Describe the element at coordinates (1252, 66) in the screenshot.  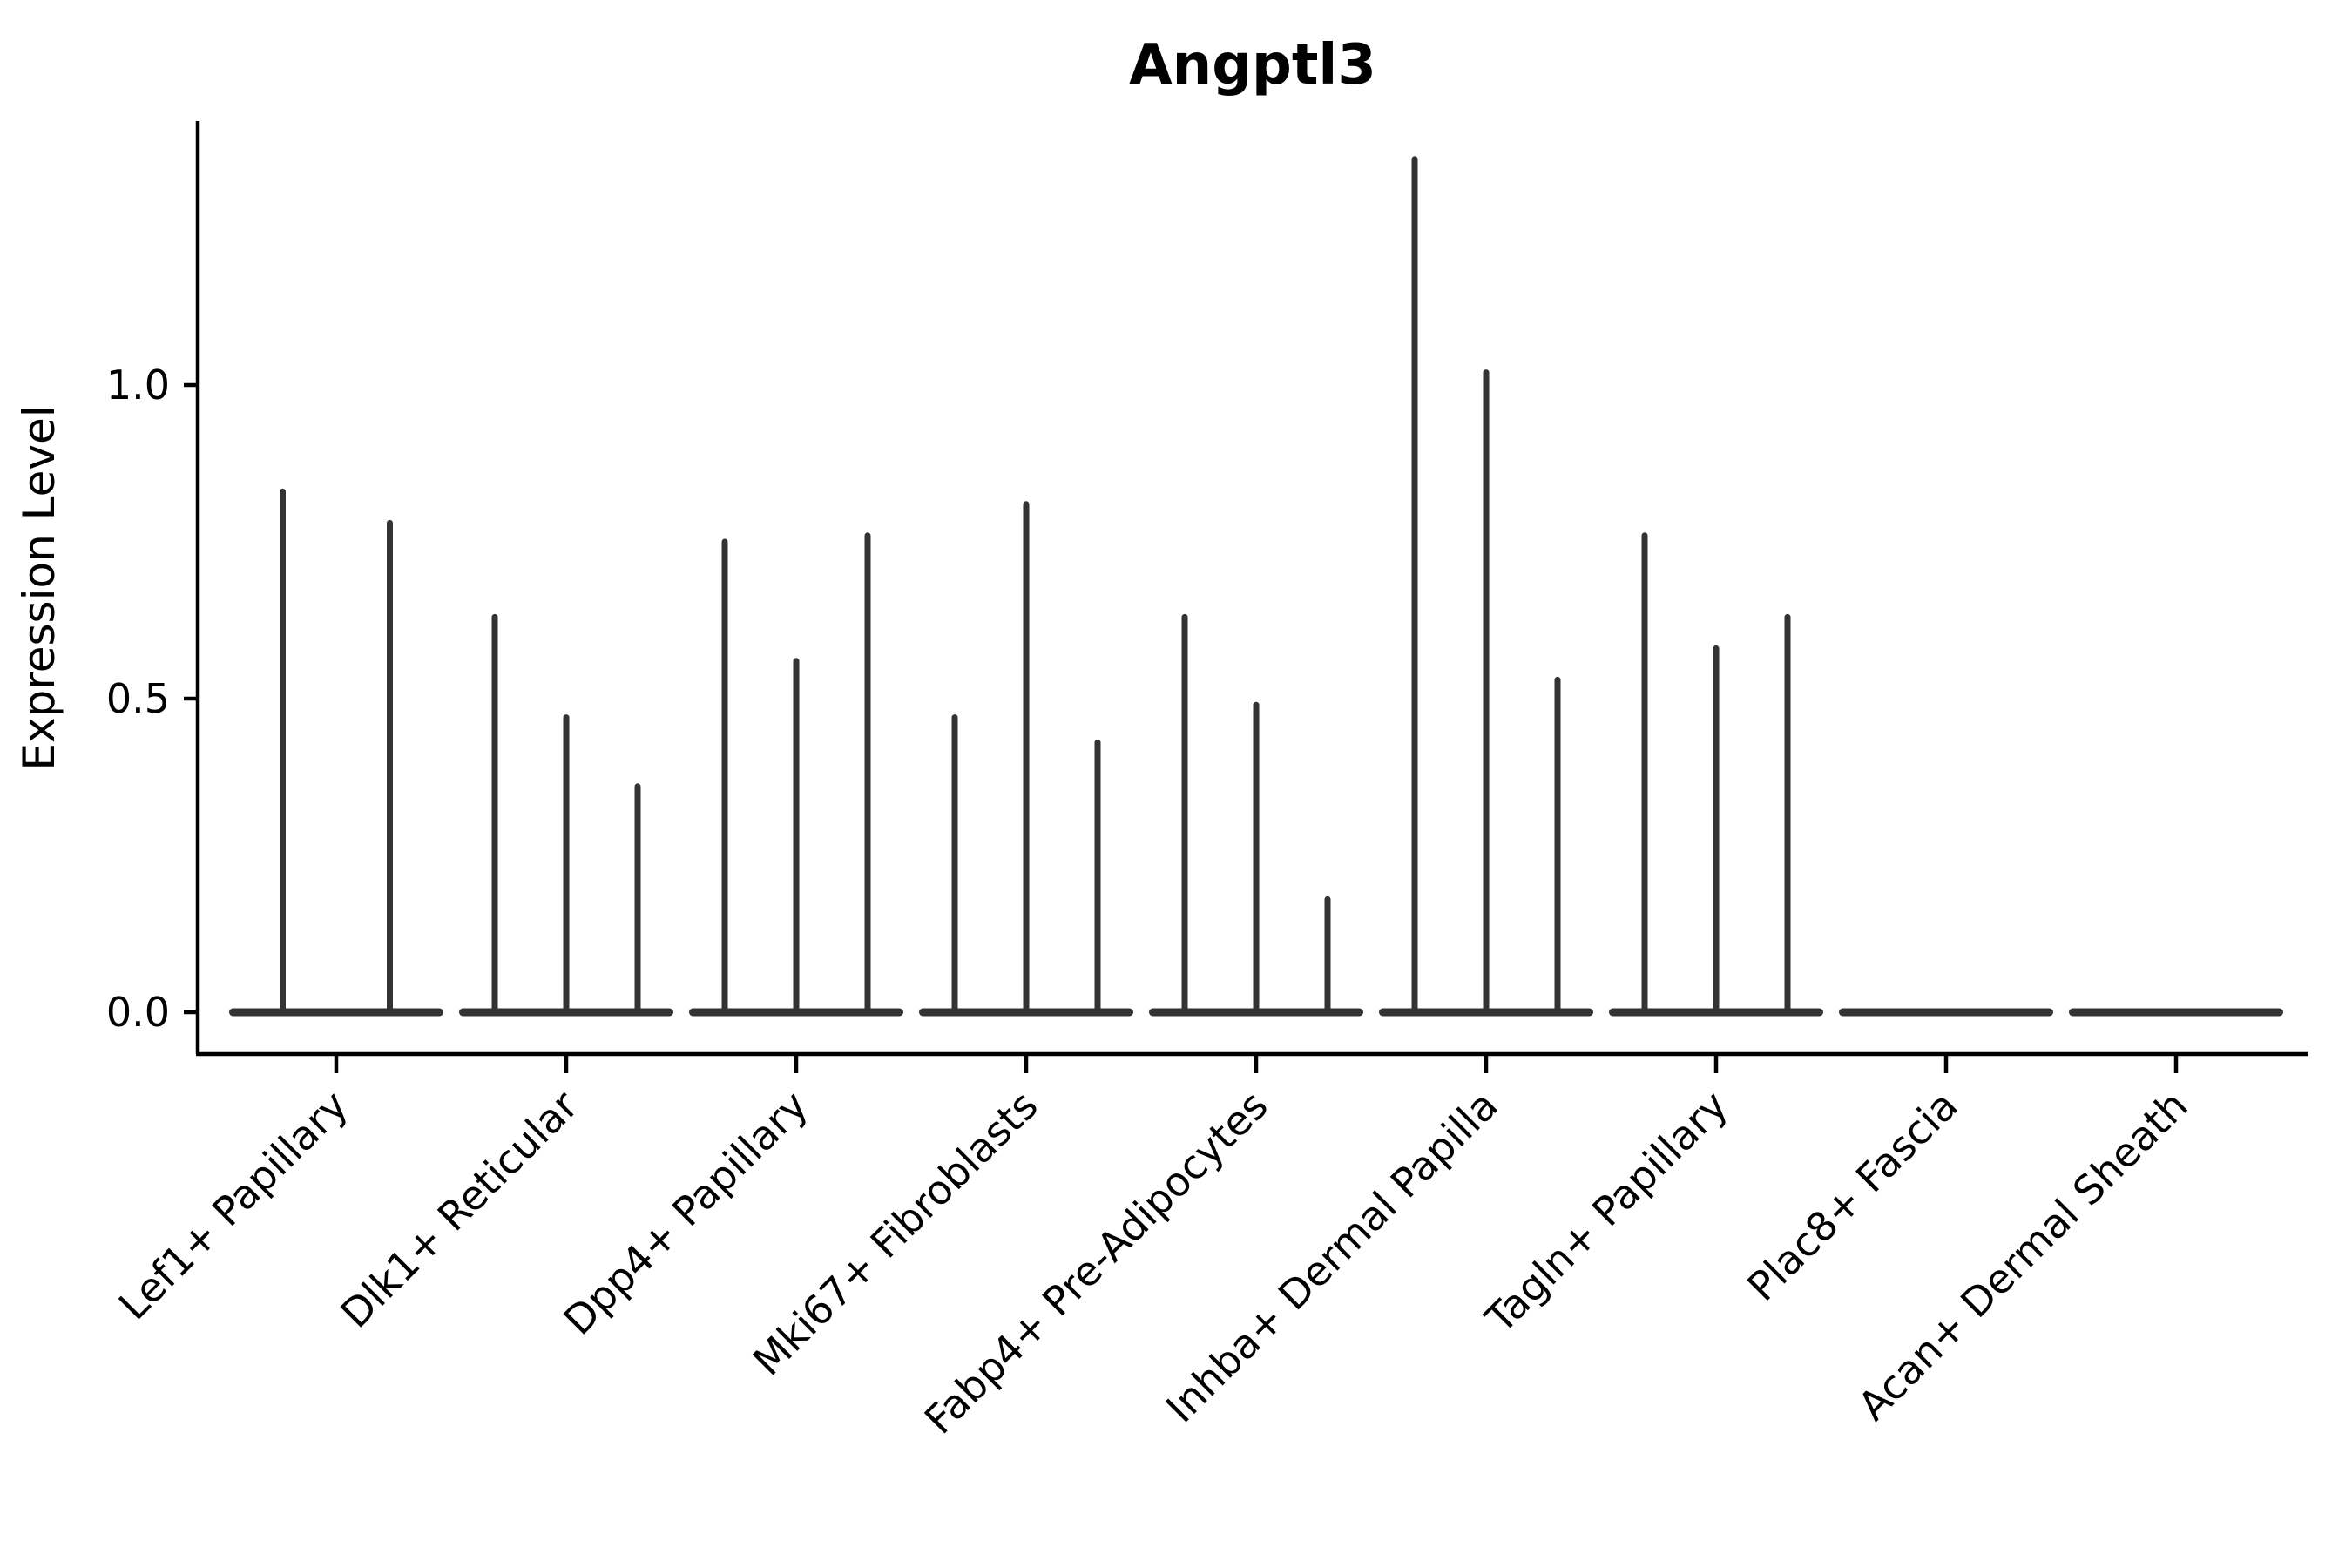
I see `chart-title: Angptl3` at that location.